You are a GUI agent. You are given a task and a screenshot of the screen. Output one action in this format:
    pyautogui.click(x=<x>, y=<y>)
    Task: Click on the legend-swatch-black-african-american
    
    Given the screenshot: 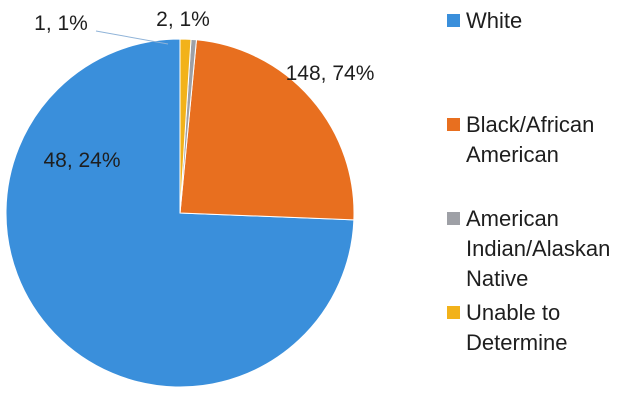 What is the action you would take?
    pyautogui.click(x=453, y=124)
    